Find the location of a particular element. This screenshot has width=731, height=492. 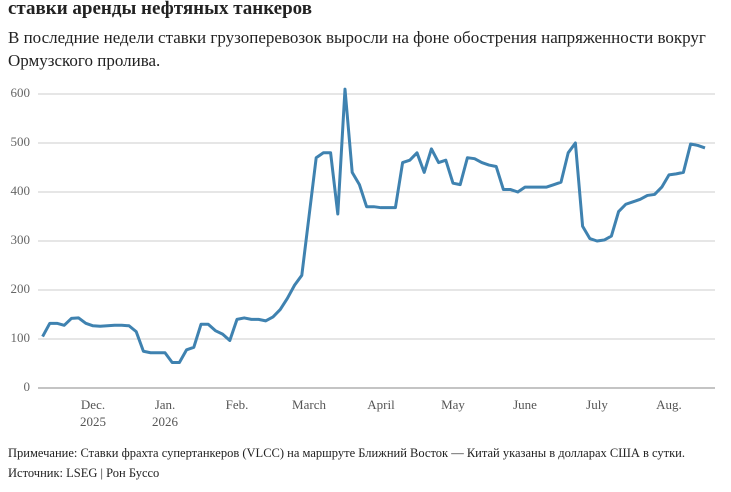

x-tick-label: Feb. is located at coordinates (237, 404).